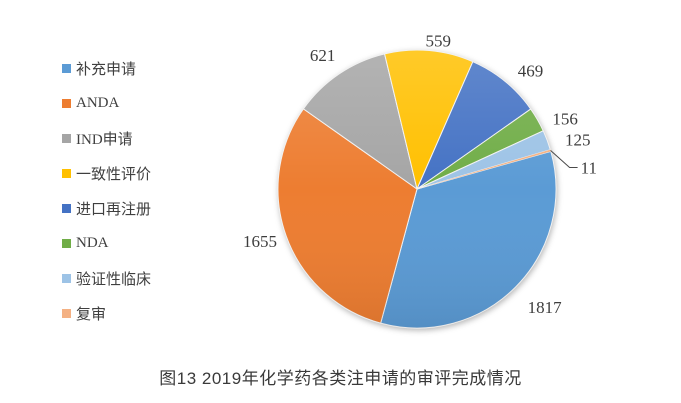  What do you see at coordinates (531, 71) in the screenshot?
I see `data-label: 469` at bounding box center [531, 71].